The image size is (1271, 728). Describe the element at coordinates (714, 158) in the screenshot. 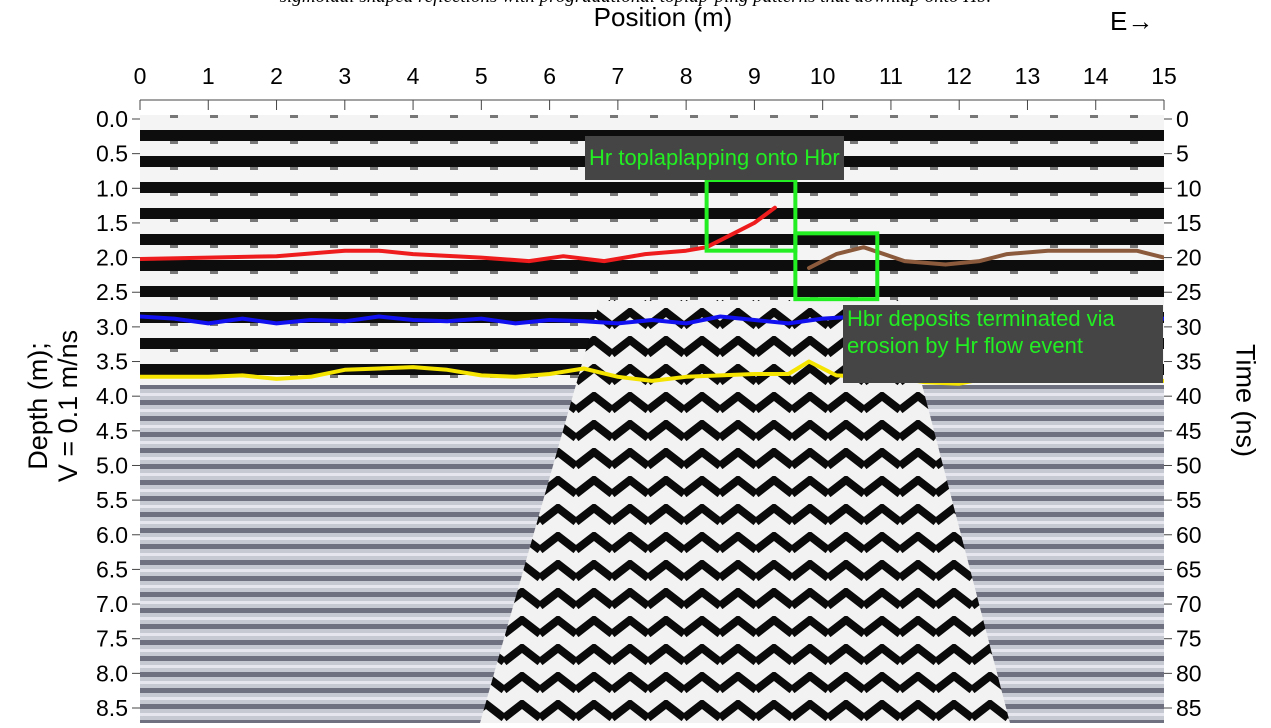

I see `annotation-toplap: Hr toplaplapping onto Hbr` at that location.